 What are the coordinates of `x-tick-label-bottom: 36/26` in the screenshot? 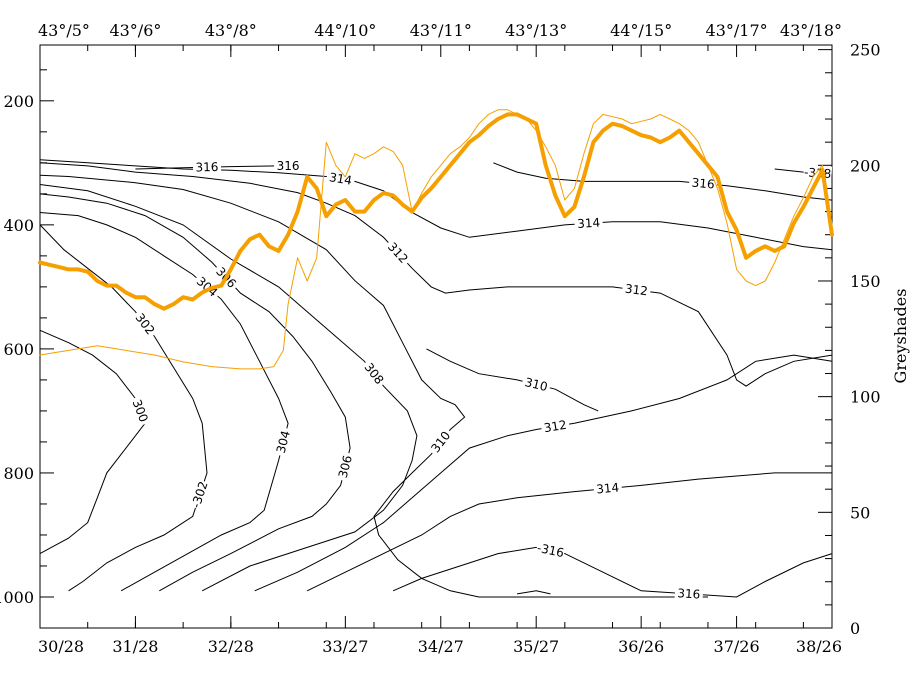 It's located at (641, 646).